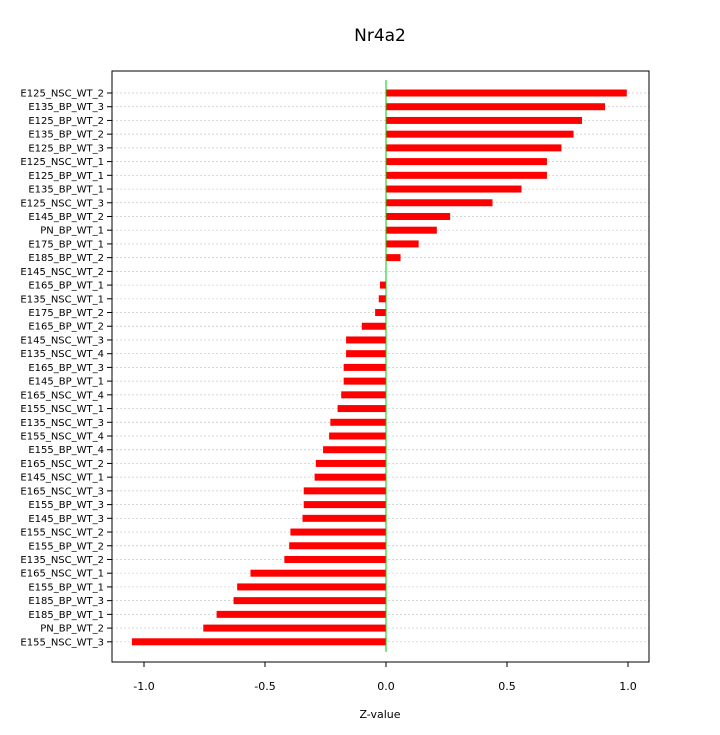 This screenshot has width=720, height=735. Describe the element at coordinates (62, 409) in the screenshot. I see `category-label: E155_NSC_WT_1` at that location.